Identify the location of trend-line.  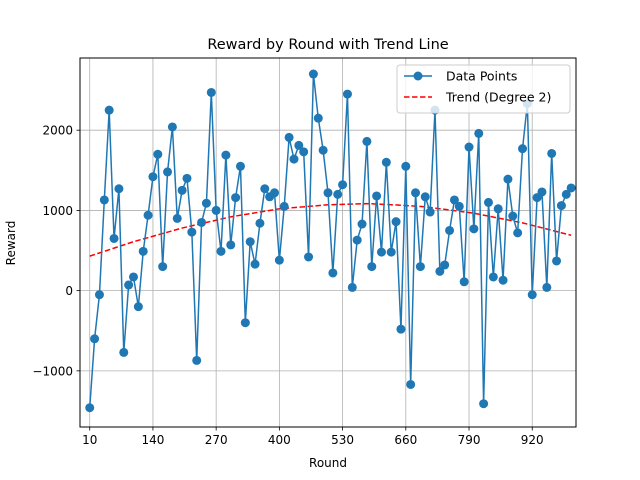
(330, 229).